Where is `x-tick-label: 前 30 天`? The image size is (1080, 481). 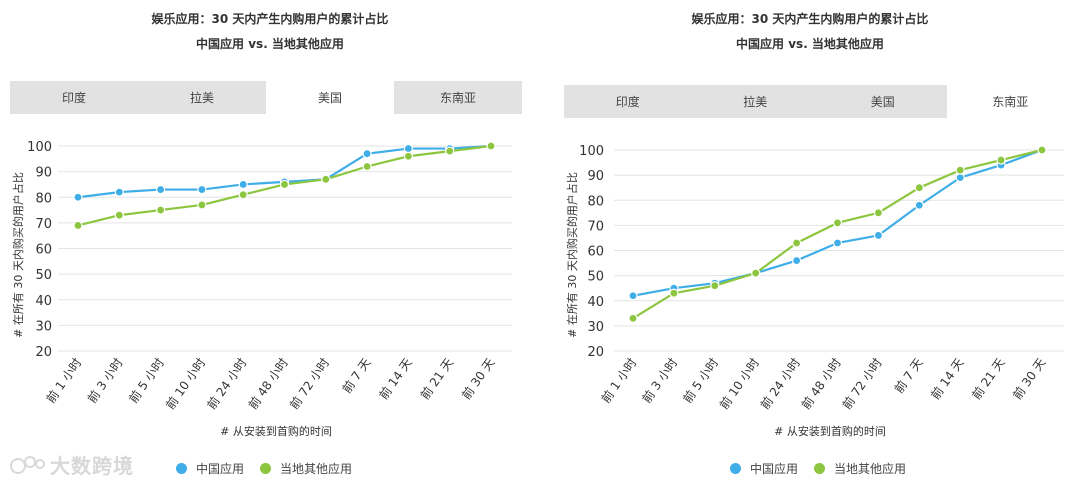
x-tick-label: 前 30 天 is located at coordinates (477, 378).